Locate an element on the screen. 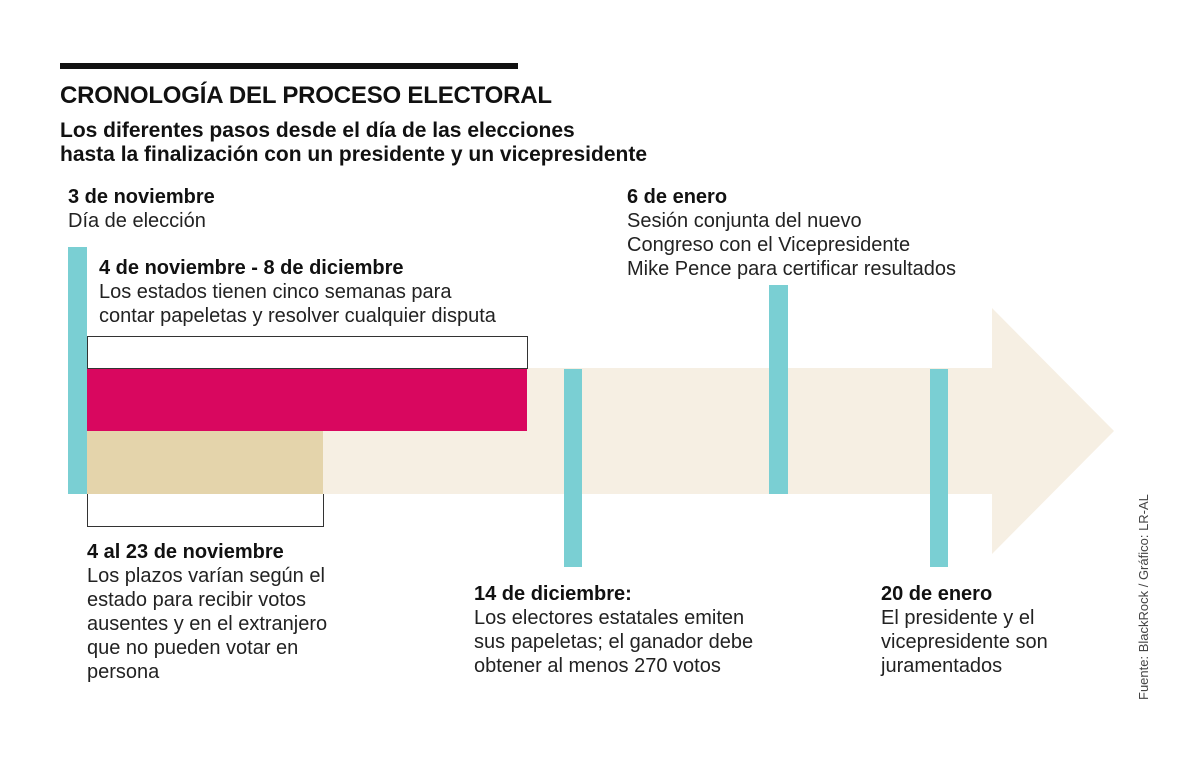 The height and width of the screenshot is (764, 1200). event-absentee-line-3: ausentes y en el extranjero is located at coordinates (207, 624).